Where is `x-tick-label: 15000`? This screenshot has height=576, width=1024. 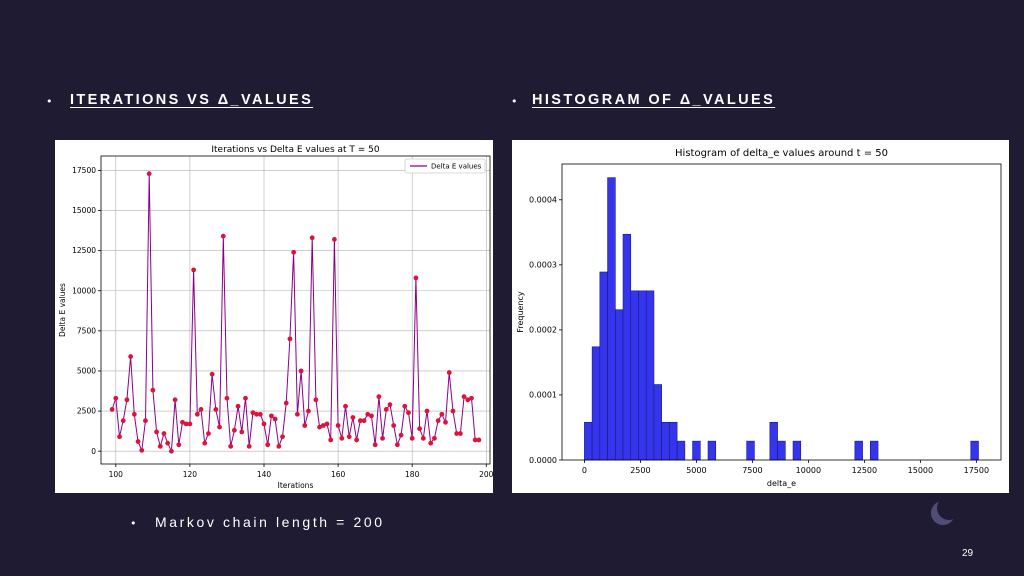 x-tick-label: 15000 is located at coordinates (920, 470).